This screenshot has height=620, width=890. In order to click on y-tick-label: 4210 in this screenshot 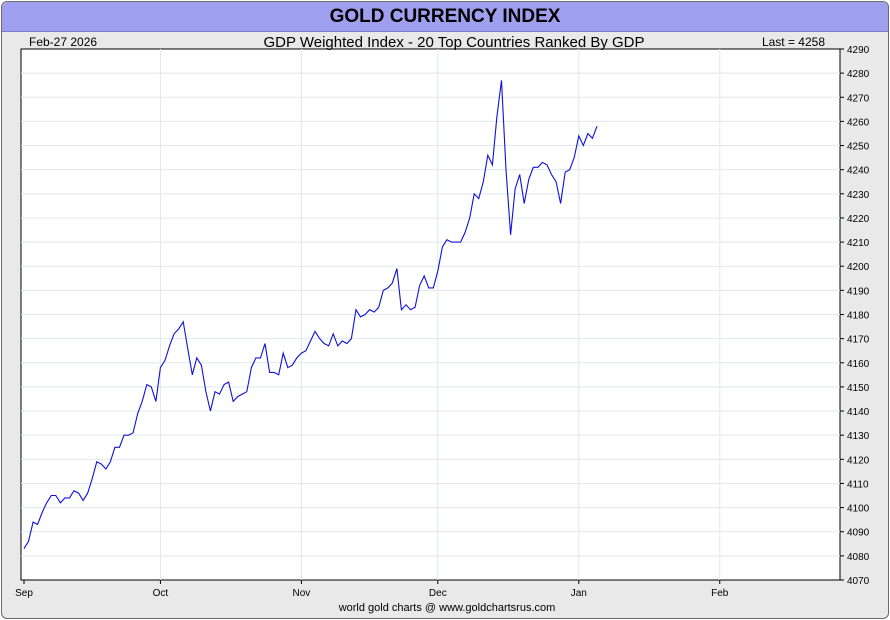, I will do `click(858, 243)`.